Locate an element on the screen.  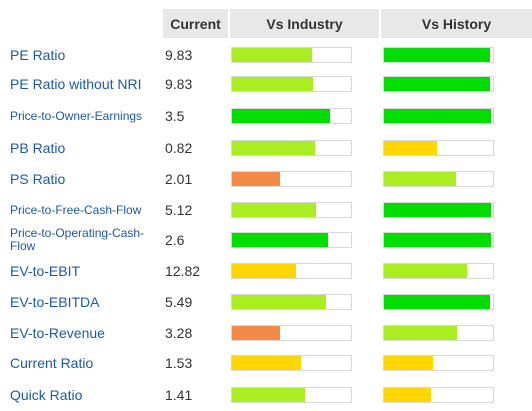
table-row: EV-to-EBIT 12.82 is located at coordinates (266, 271).